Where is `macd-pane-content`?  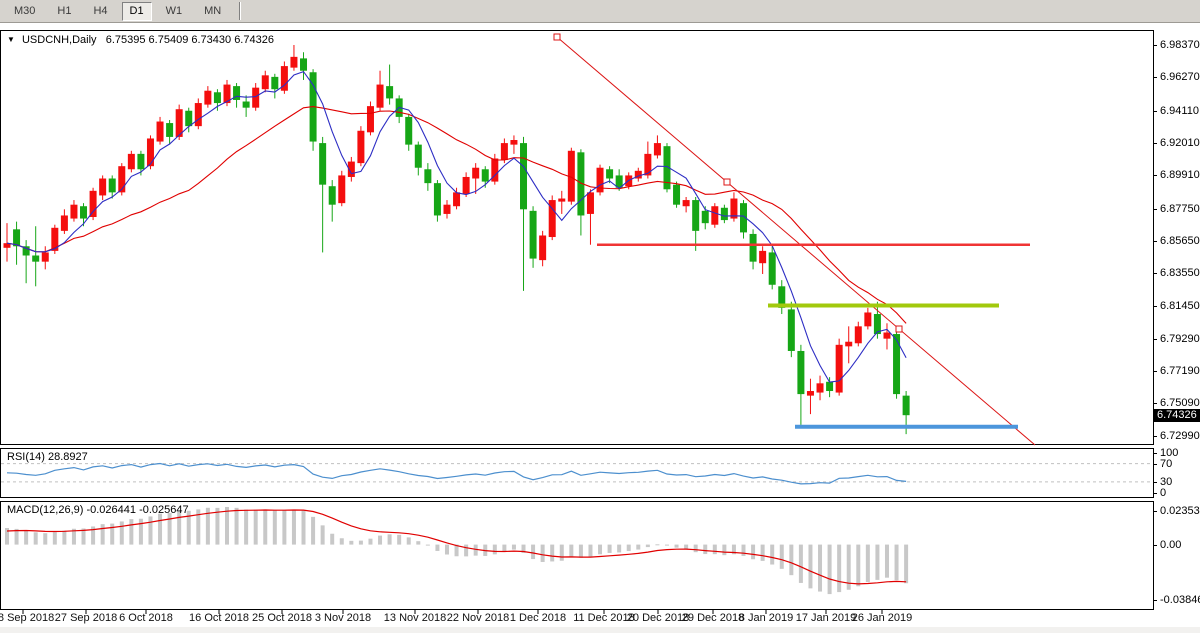
macd-pane-content is located at coordinates (457, 550).